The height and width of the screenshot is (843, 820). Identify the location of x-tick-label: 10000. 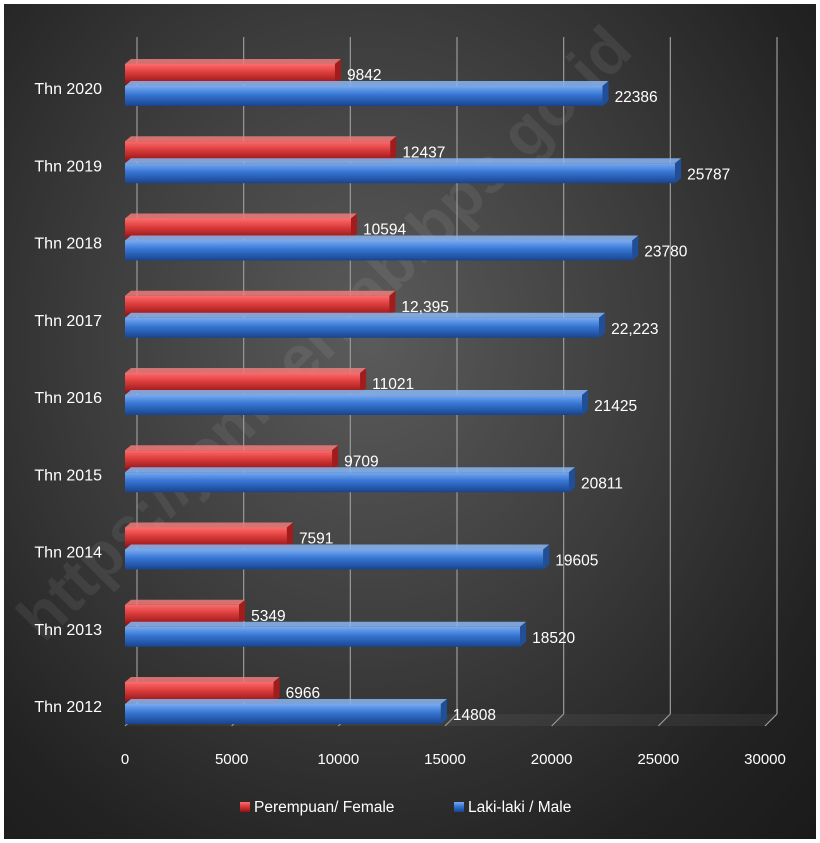
(338, 759).